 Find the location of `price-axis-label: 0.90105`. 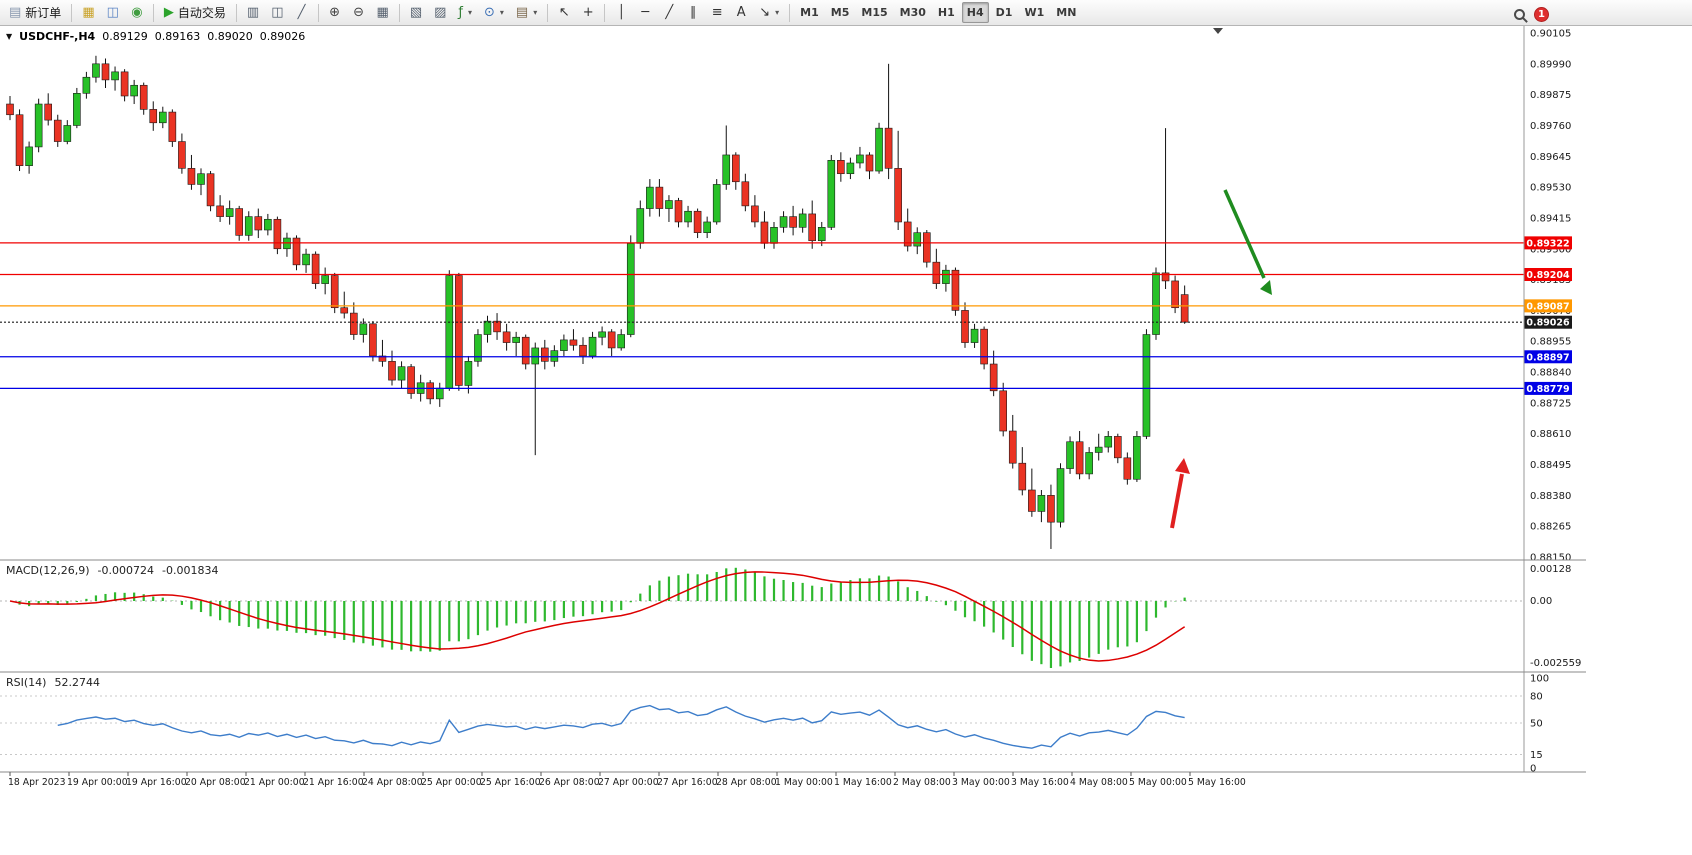

price-axis-label: 0.90105 is located at coordinates (1550, 34).